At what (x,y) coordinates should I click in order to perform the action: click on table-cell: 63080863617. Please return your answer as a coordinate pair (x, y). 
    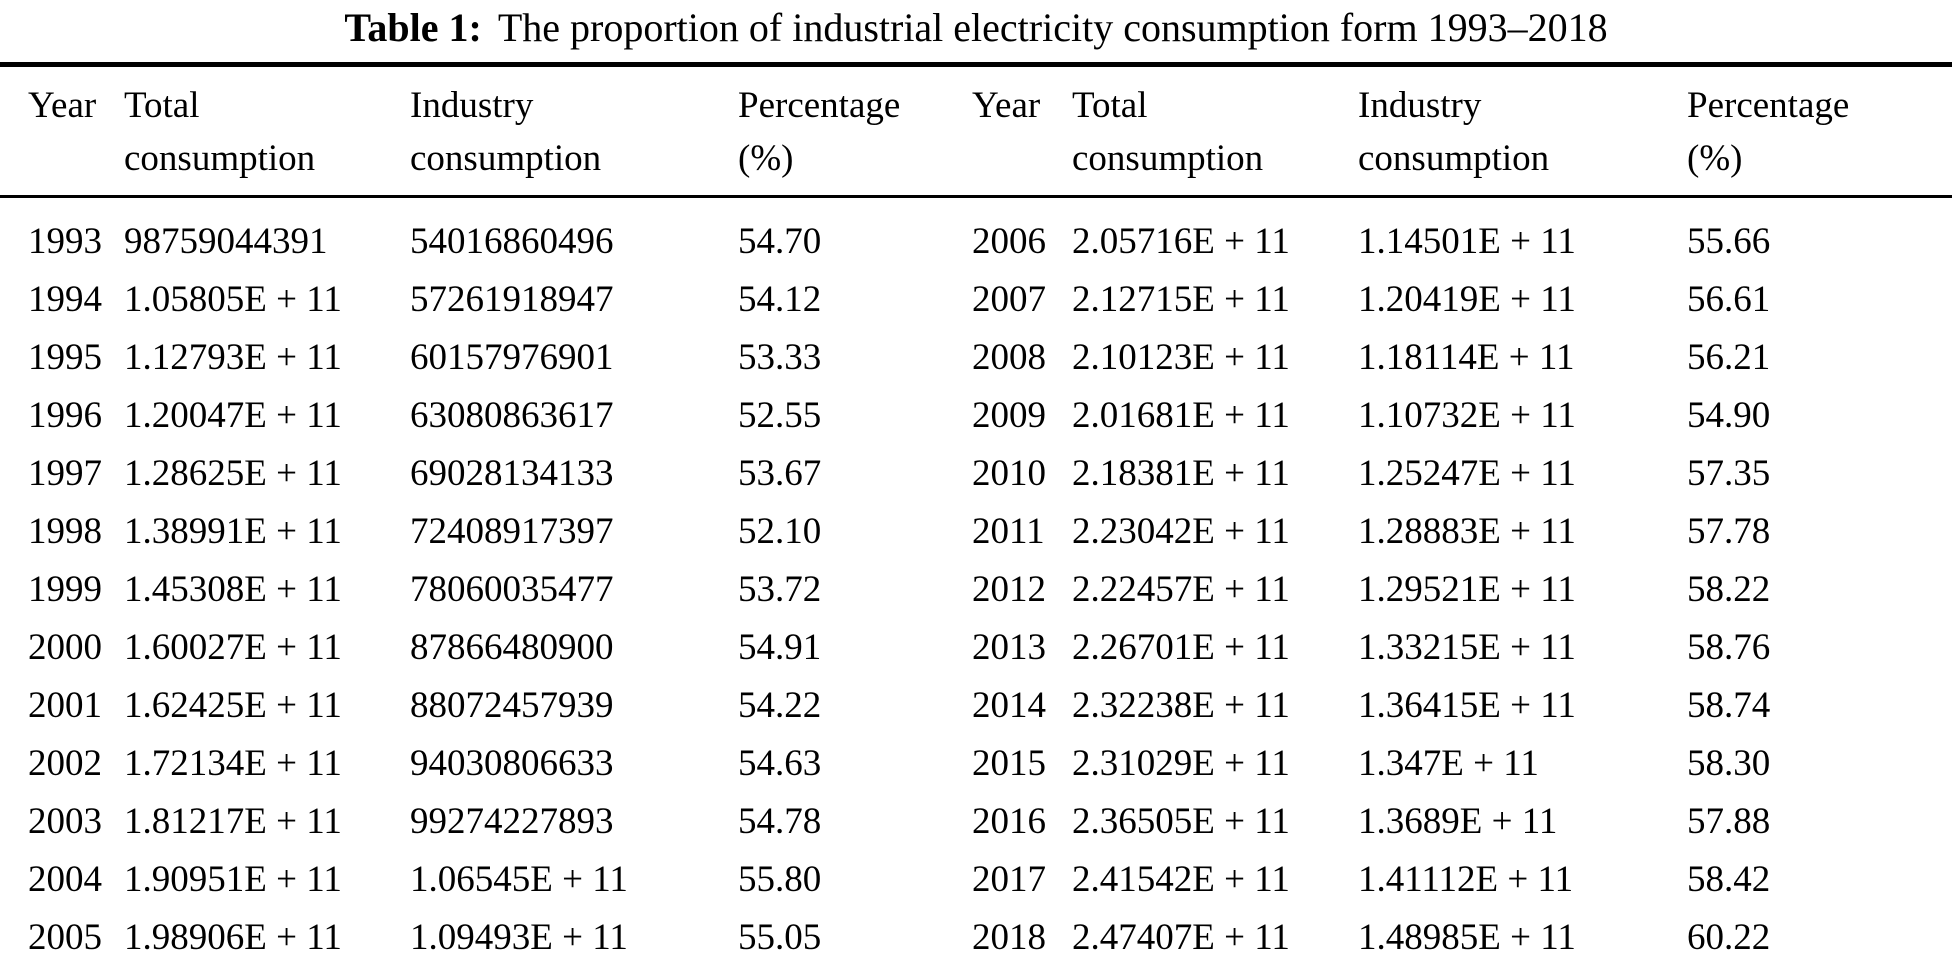
    Looking at the image, I should click on (512, 415).